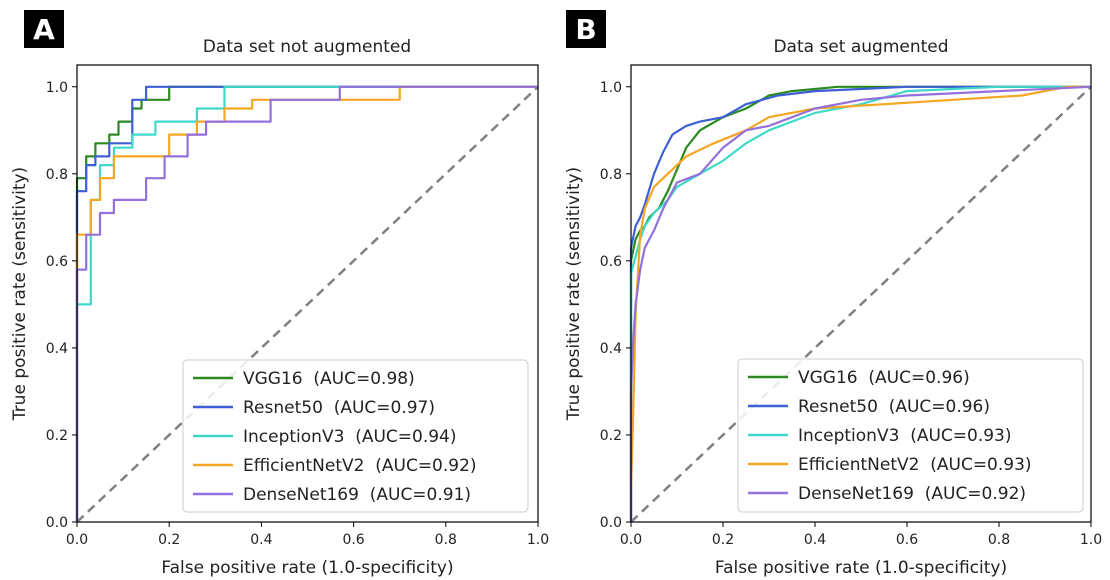  I want to click on legend-entry: VGG16 (AUC=0.98), so click(329, 379).